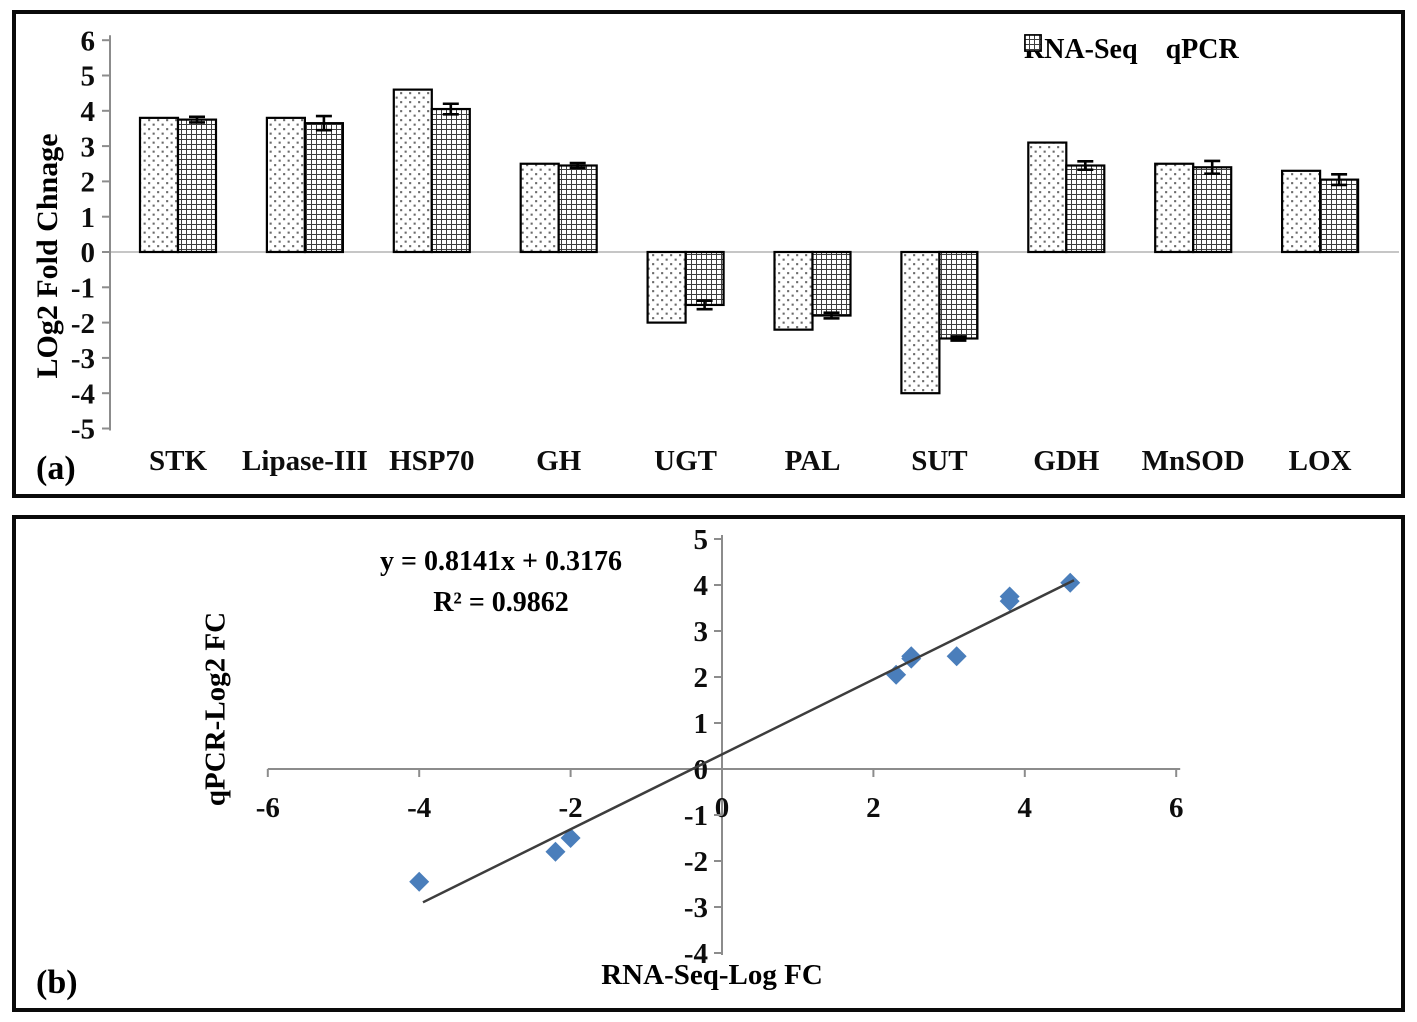 This screenshot has height=1022, width=1417. I want to click on bar-group-GH, so click(558, 207).